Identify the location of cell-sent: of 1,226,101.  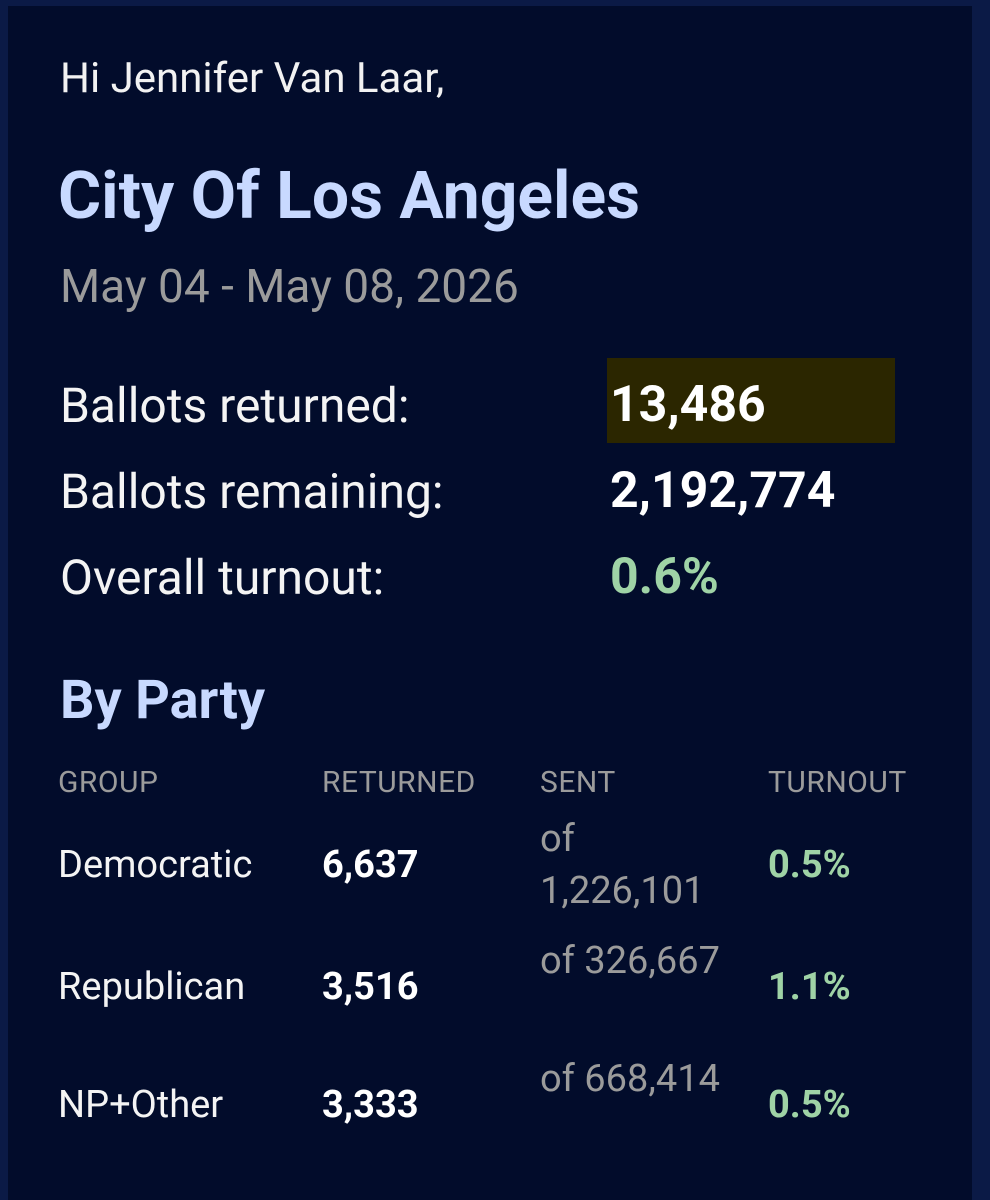
(622, 865).